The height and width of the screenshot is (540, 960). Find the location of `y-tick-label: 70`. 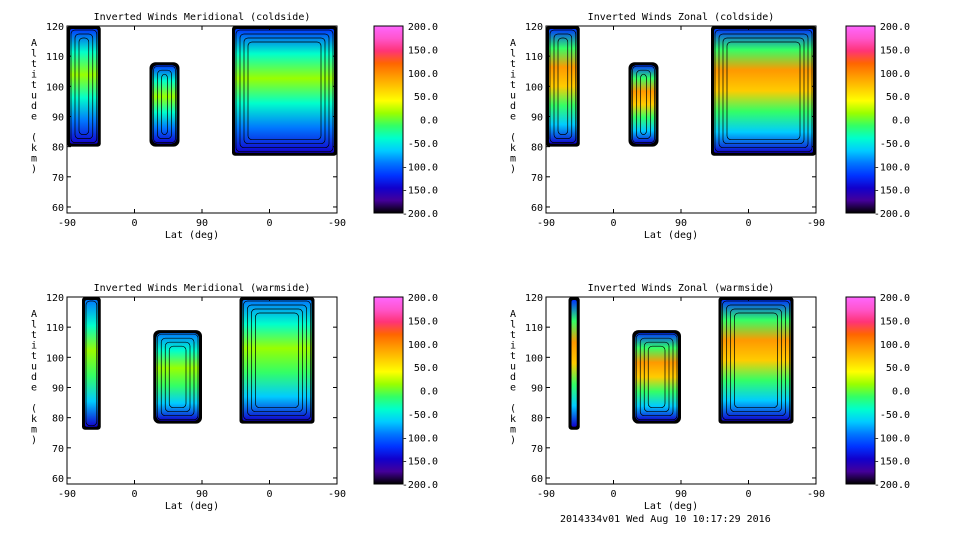

y-tick-label: 70 is located at coordinates (537, 449).